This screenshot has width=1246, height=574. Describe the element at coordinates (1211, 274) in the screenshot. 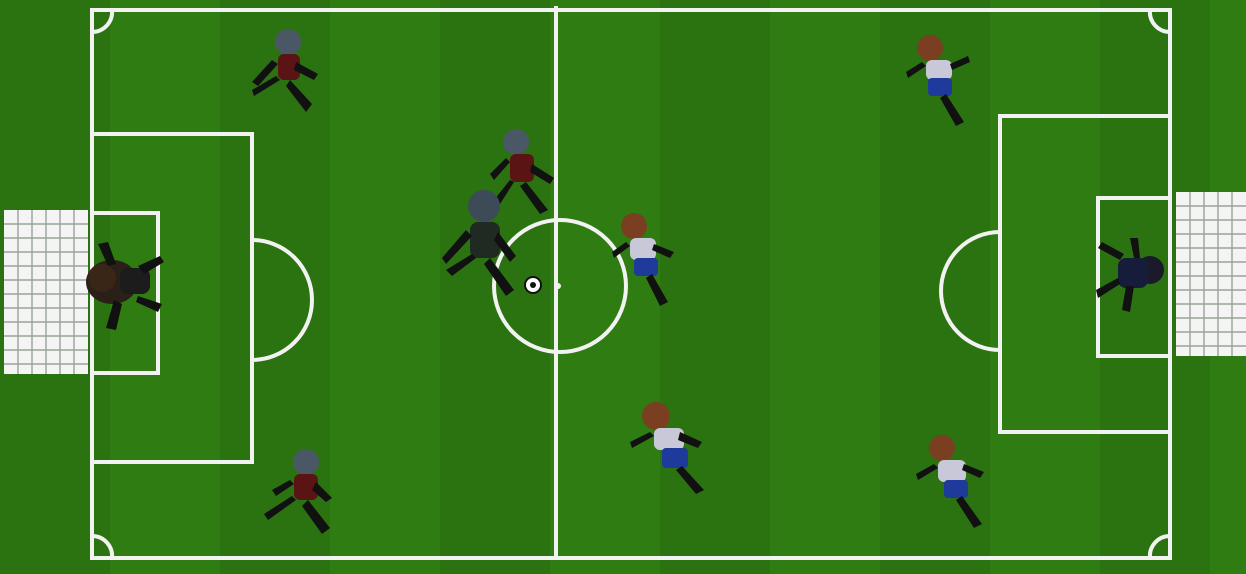

I see `right-goal-net` at that location.